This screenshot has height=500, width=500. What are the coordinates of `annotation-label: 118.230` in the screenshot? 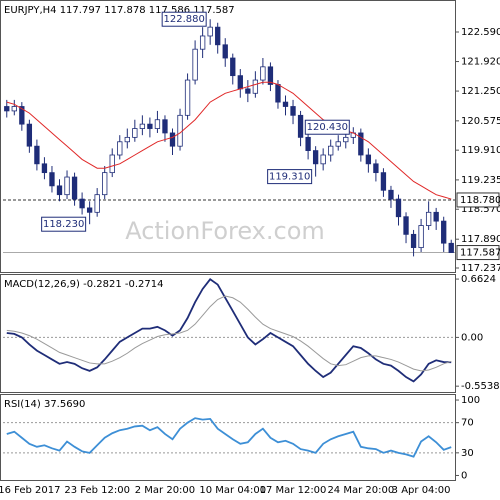 It's located at (63, 224).